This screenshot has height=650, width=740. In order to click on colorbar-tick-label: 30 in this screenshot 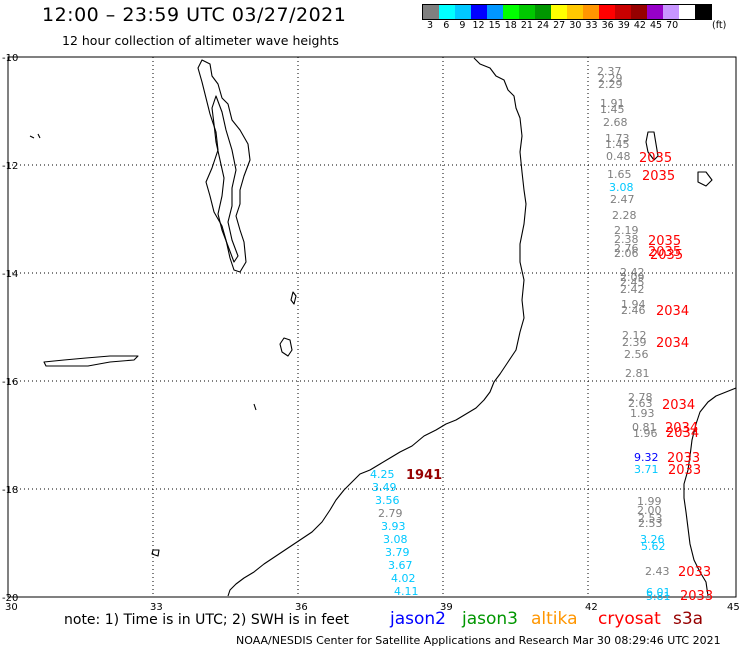, I will do `click(575, 25)`.